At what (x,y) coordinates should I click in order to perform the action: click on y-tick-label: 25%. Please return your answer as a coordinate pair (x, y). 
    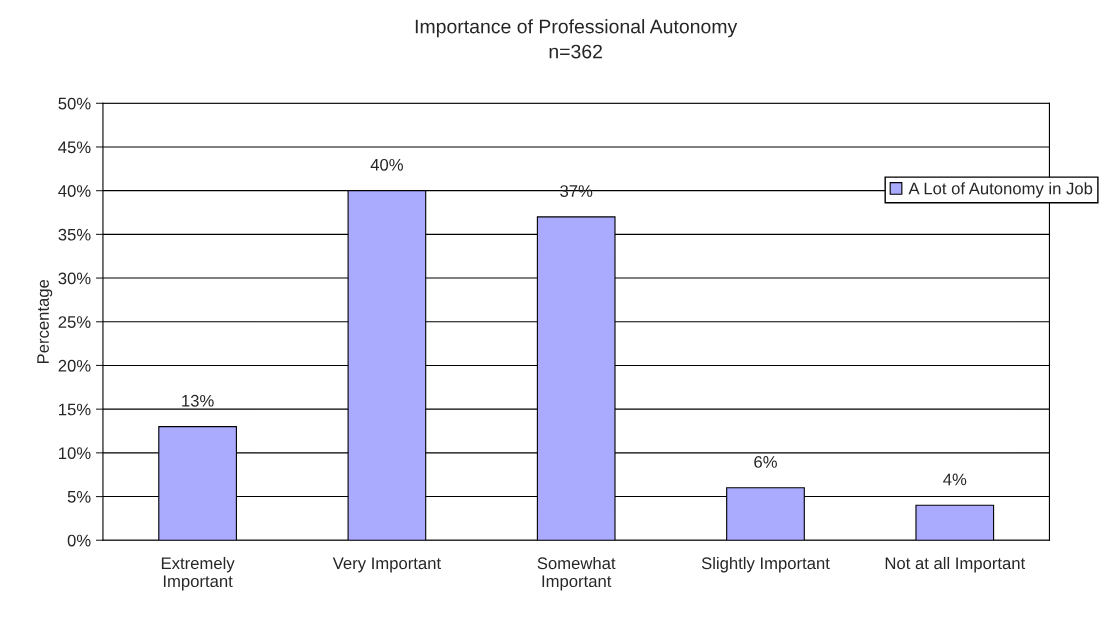
    Looking at the image, I should click on (74, 322).